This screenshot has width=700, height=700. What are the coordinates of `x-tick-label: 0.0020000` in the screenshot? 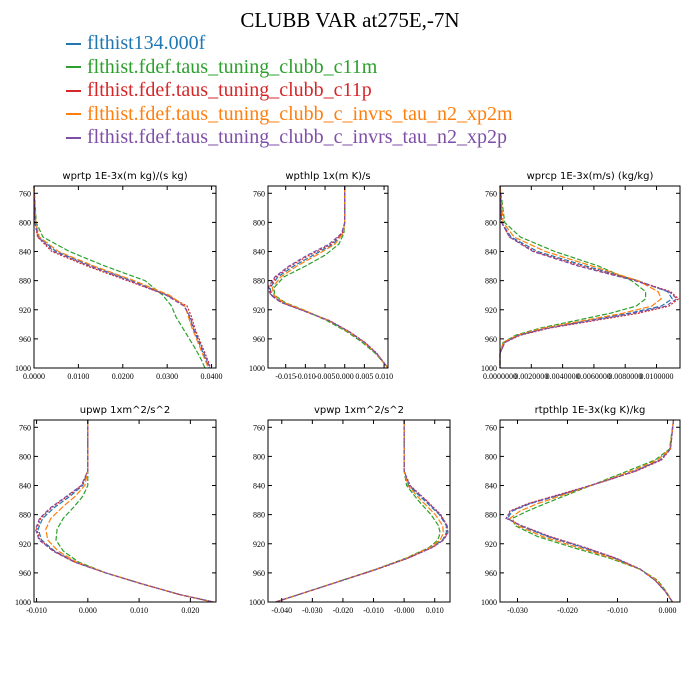 It's located at (531, 376).